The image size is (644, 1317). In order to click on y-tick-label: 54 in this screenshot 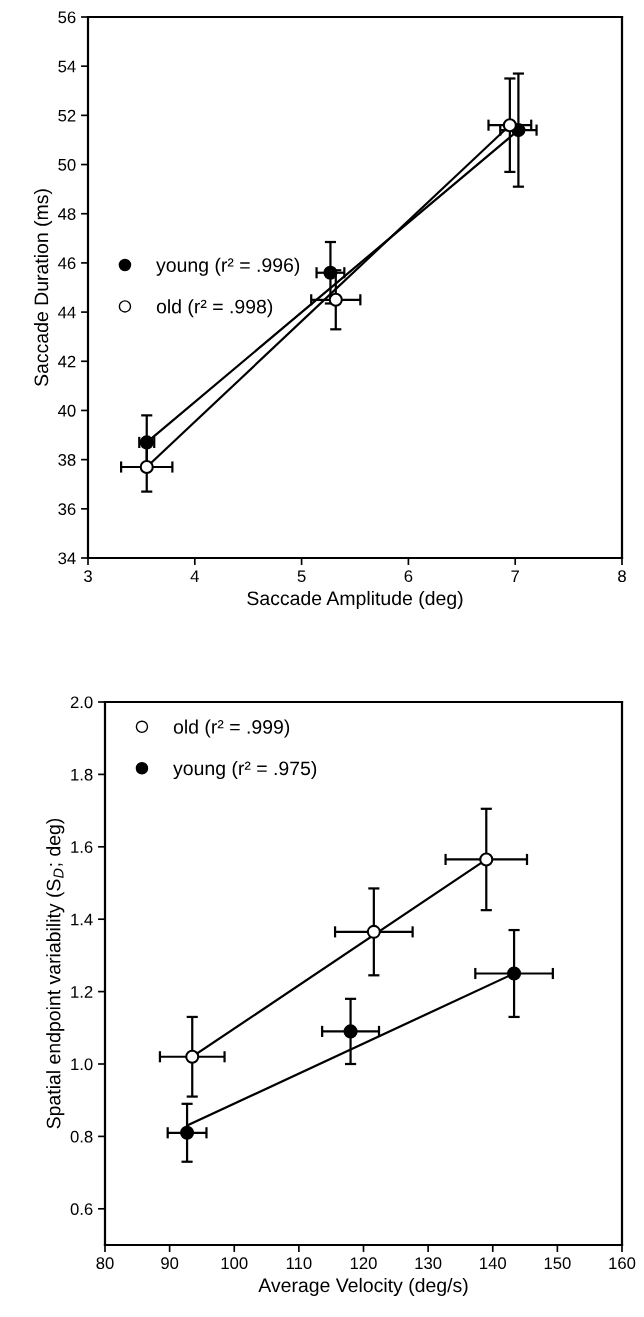, I will do `click(67, 66)`.